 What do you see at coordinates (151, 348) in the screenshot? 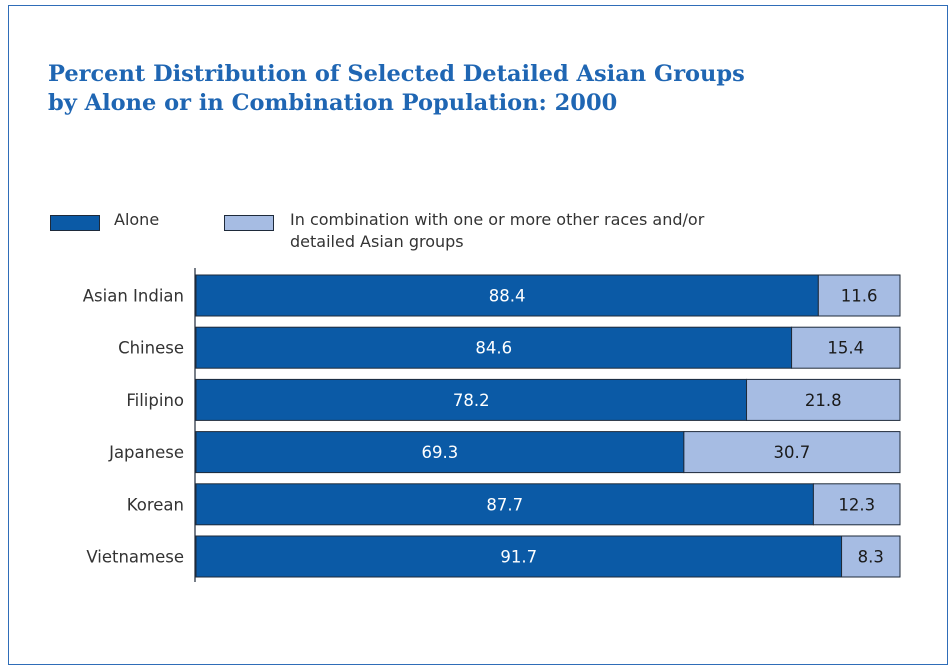
I see `category-label-chinese: Chinese` at bounding box center [151, 348].